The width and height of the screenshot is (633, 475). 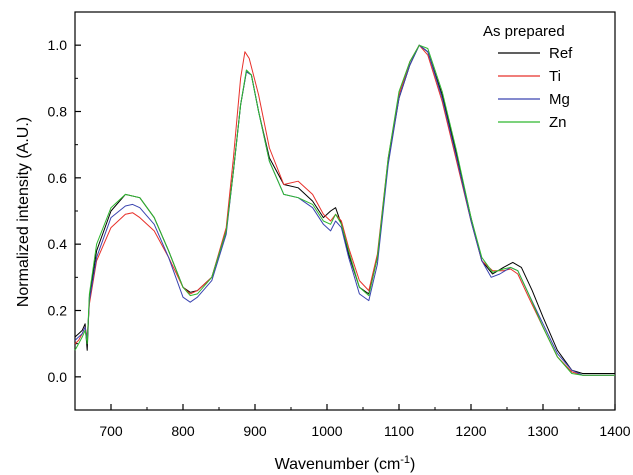 What do you see at coordinates (559, 99) in the screenshot?
I see `legend-label-mg: Mg` at bounding box center [559, 99].